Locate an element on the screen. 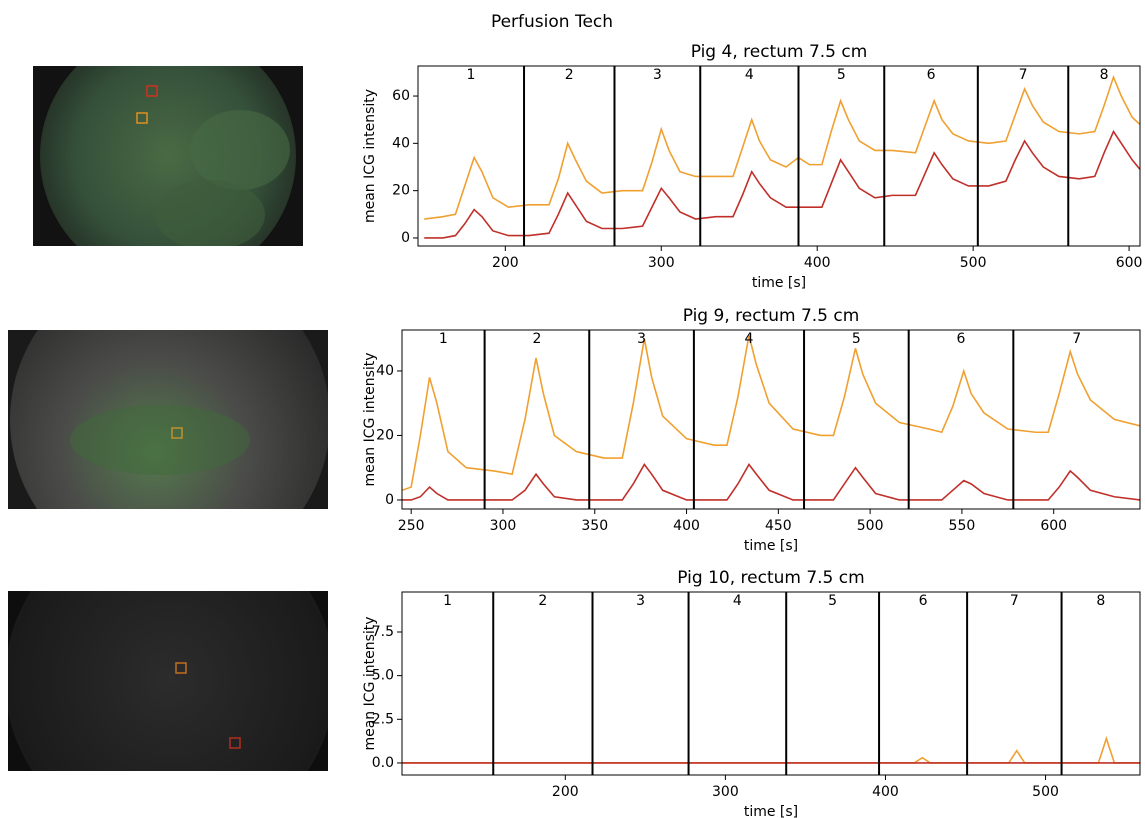 This screenshot has width=1145, height=818. y-tick-label: 0.0 is located at coordinates (383, 763).